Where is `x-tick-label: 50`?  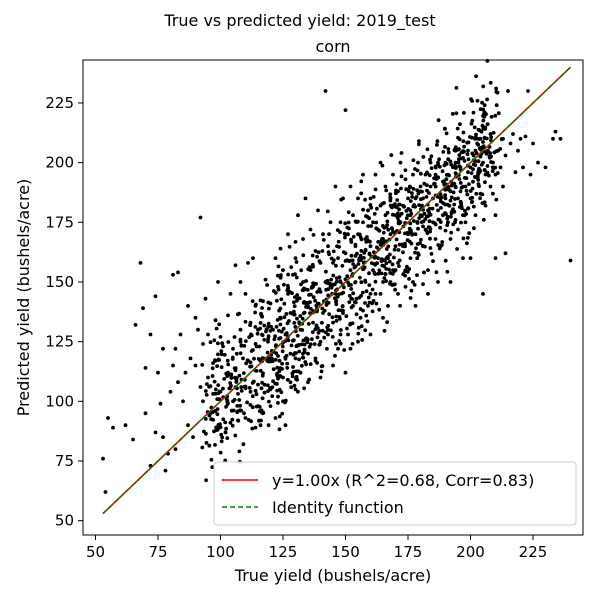
x-tick-label: 50 is located at coordinates (95, 552).